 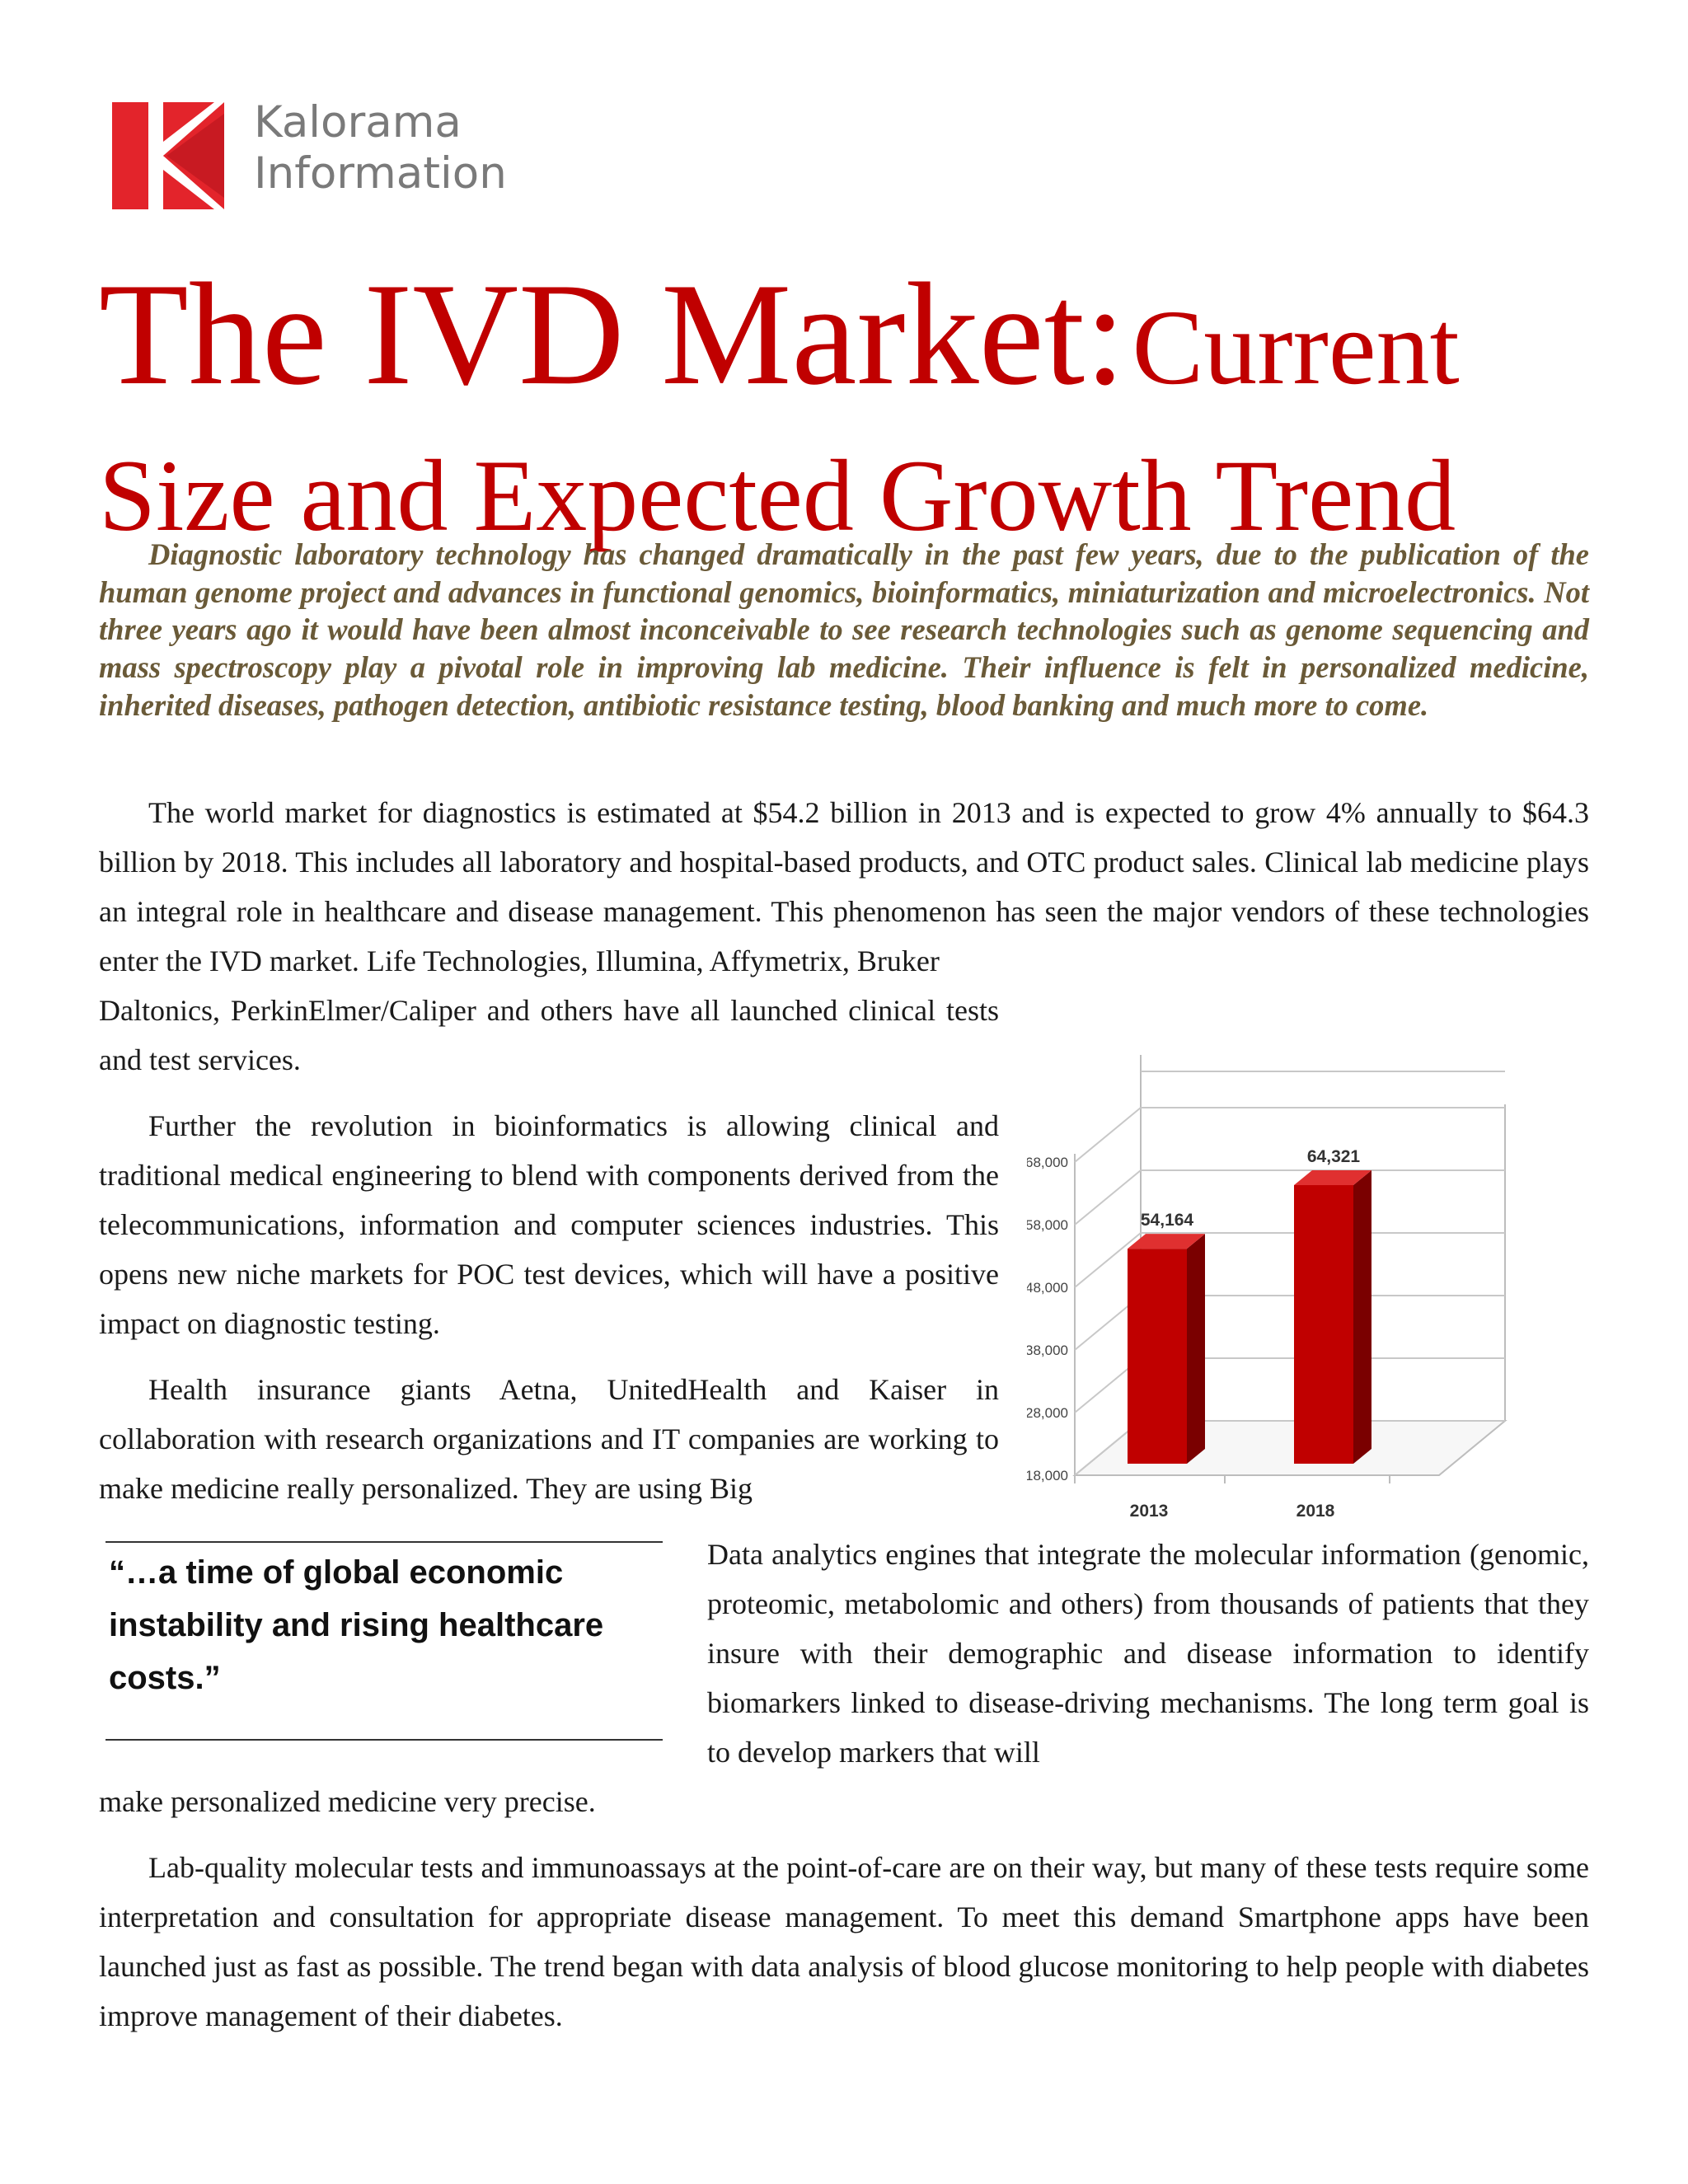 What do you see at coordinates (1316, 1511) in the screenshot?
I see `x-tick-label: 2018` at bounding box center [1316, 1511].